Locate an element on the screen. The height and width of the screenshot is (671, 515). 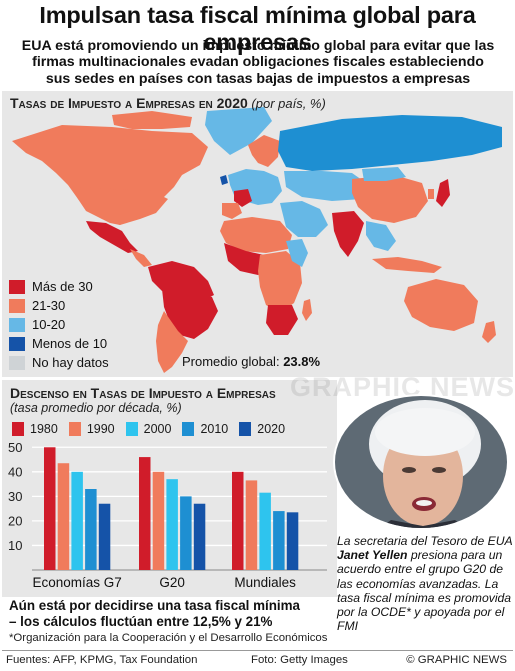
scandinavia-shape is located at coordinates (264, 151).